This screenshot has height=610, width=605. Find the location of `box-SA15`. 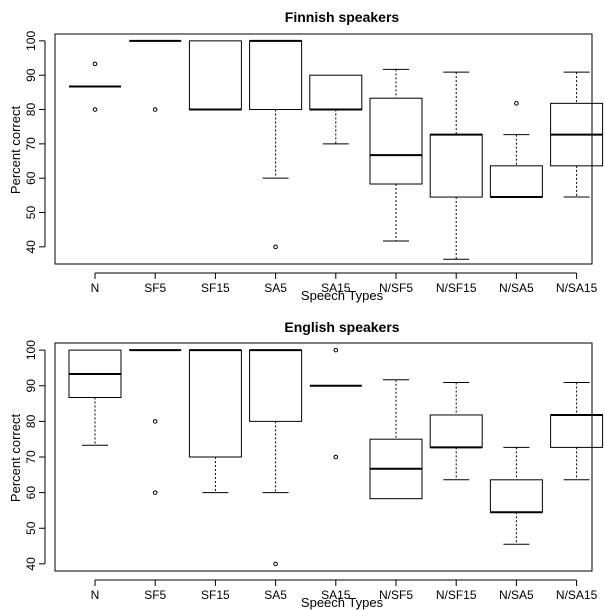

box-SA15 is located at coordinates (336, 92).